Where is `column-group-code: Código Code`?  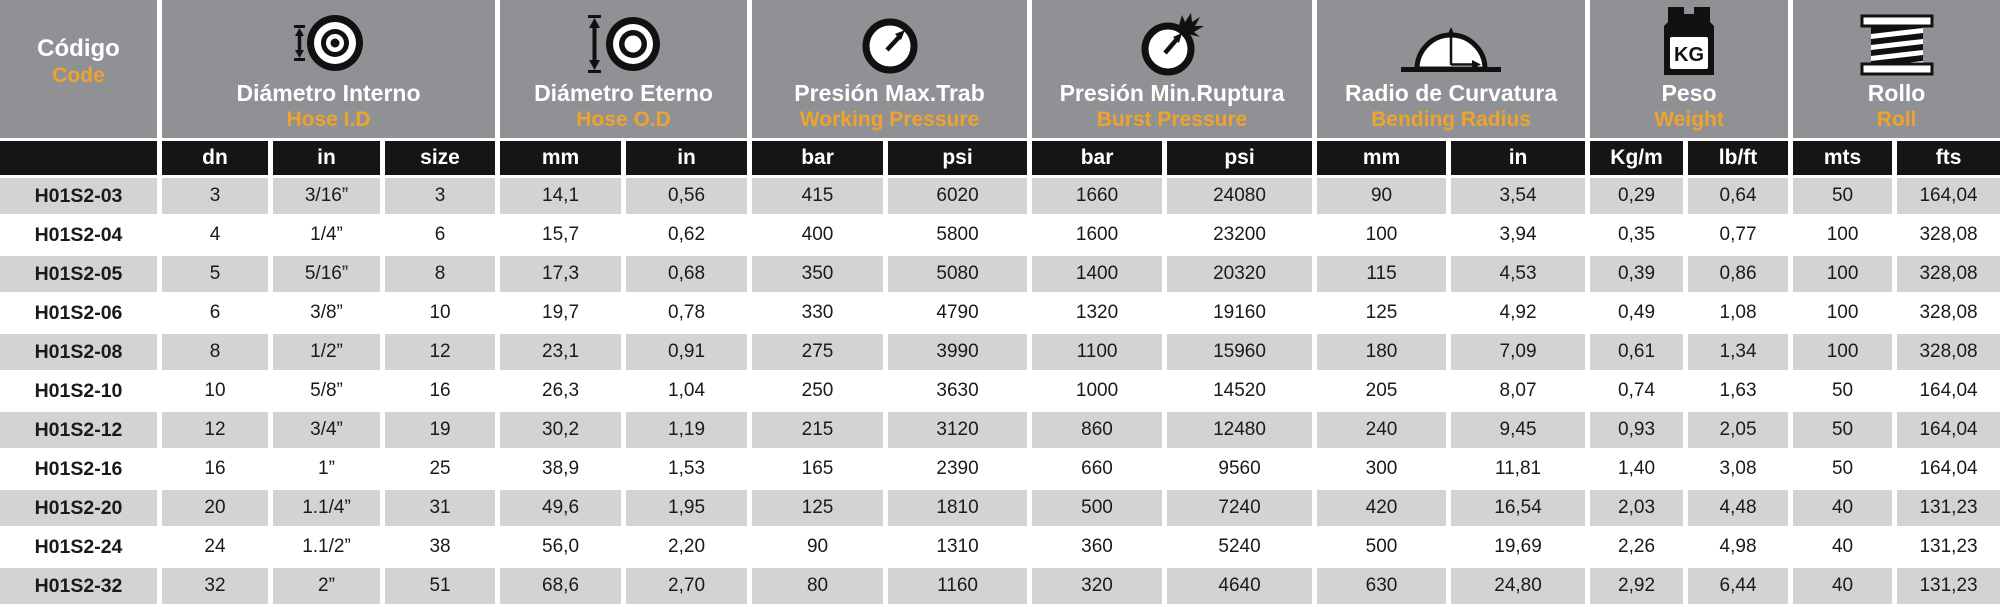
column-group-code: Código Code is located at coordinates (78, 69).